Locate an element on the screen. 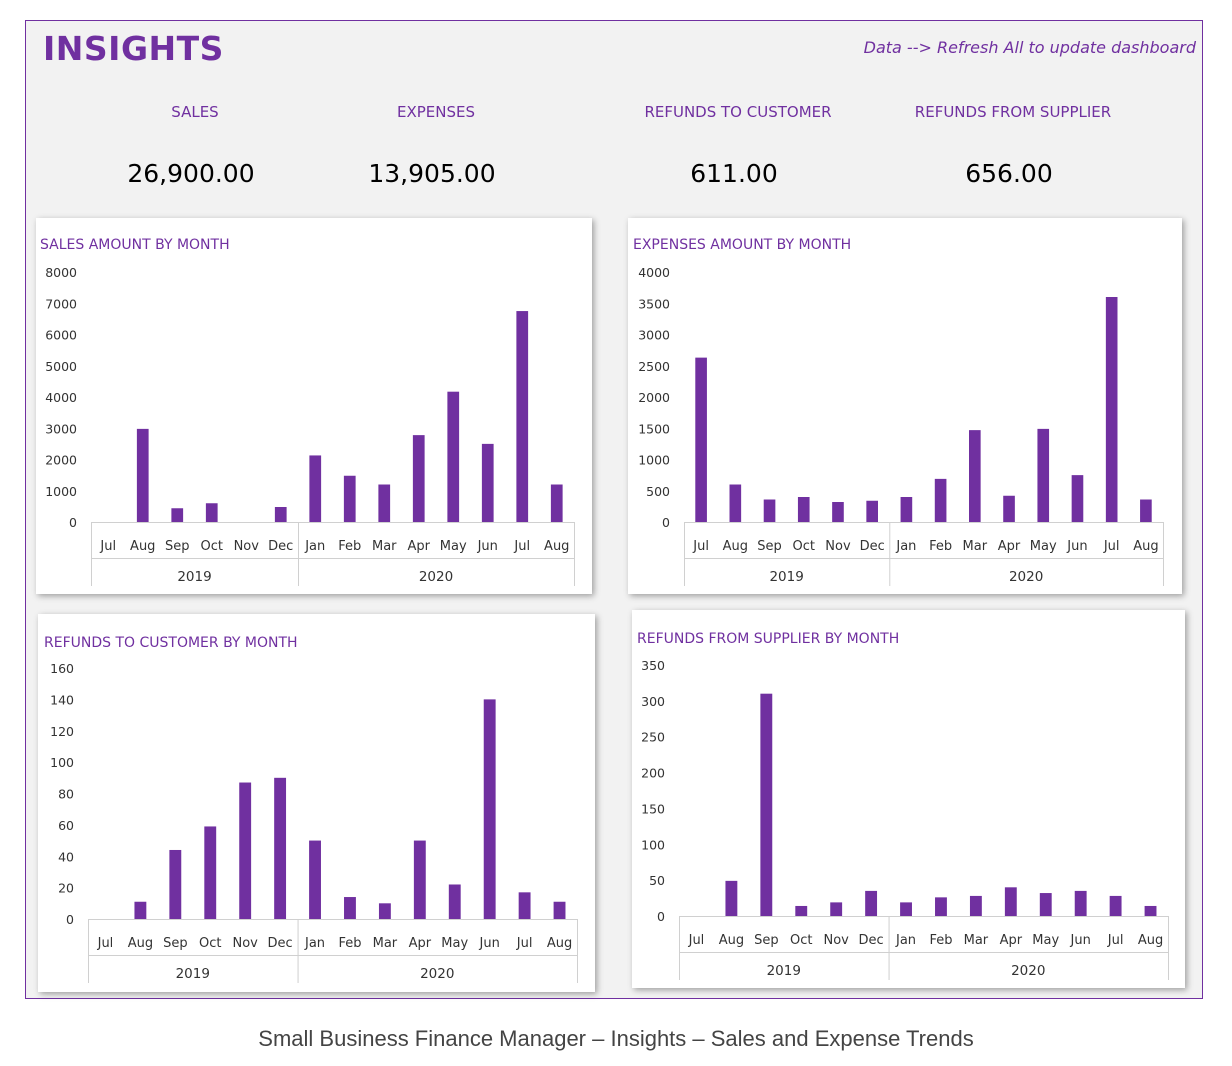  y-tick-label: 40 is located at coordinates (66, 856).